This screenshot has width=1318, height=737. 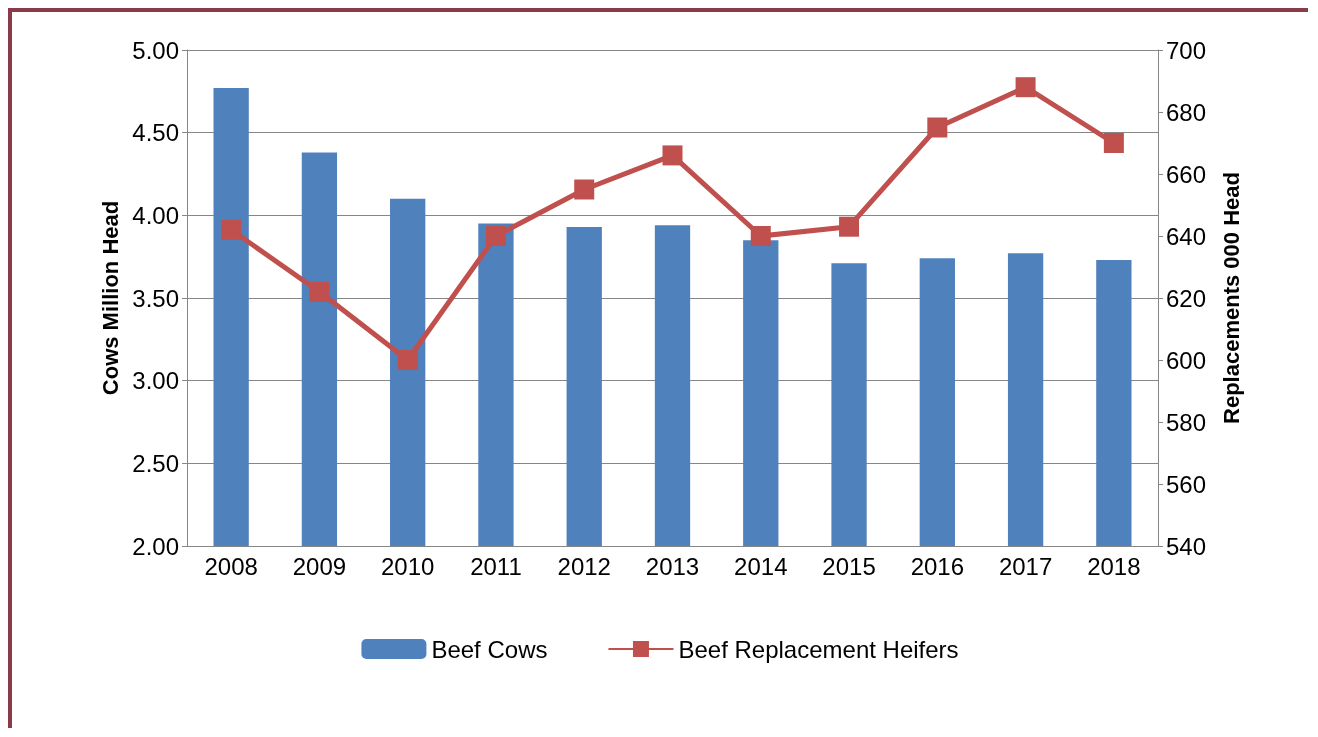 I want to click on y-tick-label: 3.00, so click(x=155, y=381).